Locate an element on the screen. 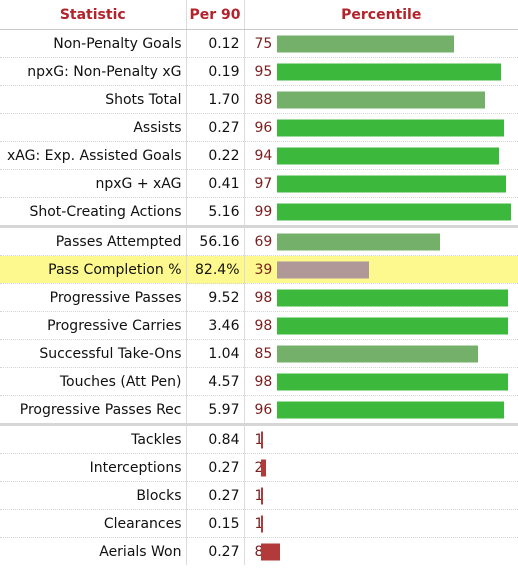 This screenshot has width=518, height=569. per90-value: 56.16 is located at coordinates (215, 240).